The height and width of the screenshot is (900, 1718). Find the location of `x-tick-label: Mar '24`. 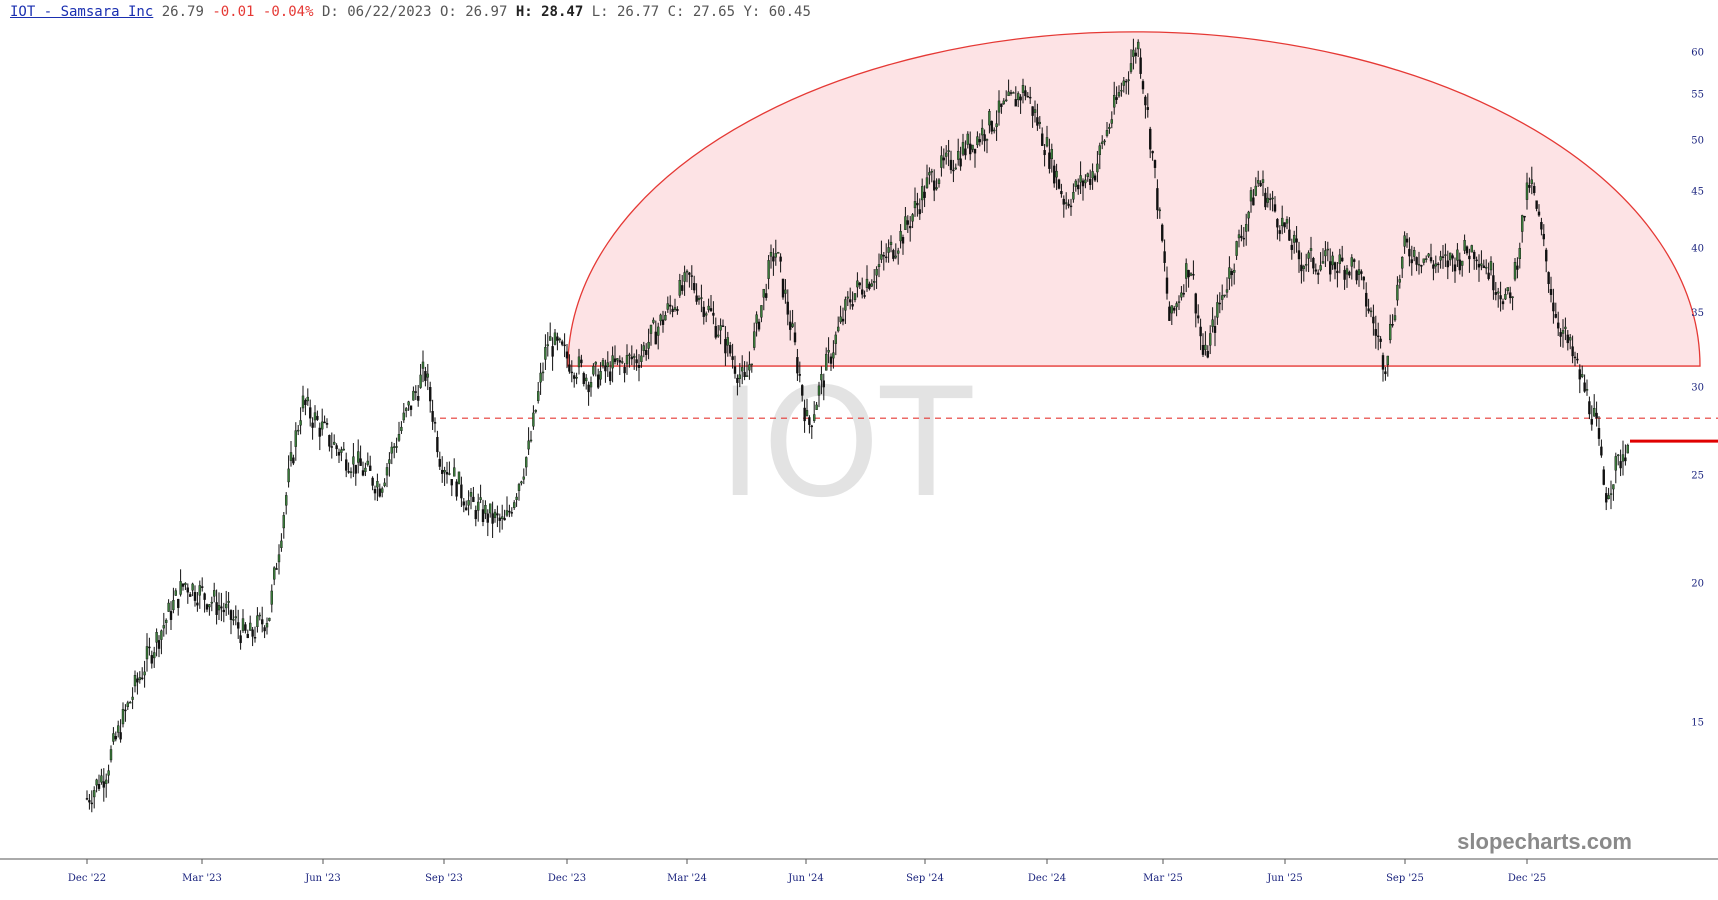

x-tick-label: Mar '24 is located at coordinates (687, 878).